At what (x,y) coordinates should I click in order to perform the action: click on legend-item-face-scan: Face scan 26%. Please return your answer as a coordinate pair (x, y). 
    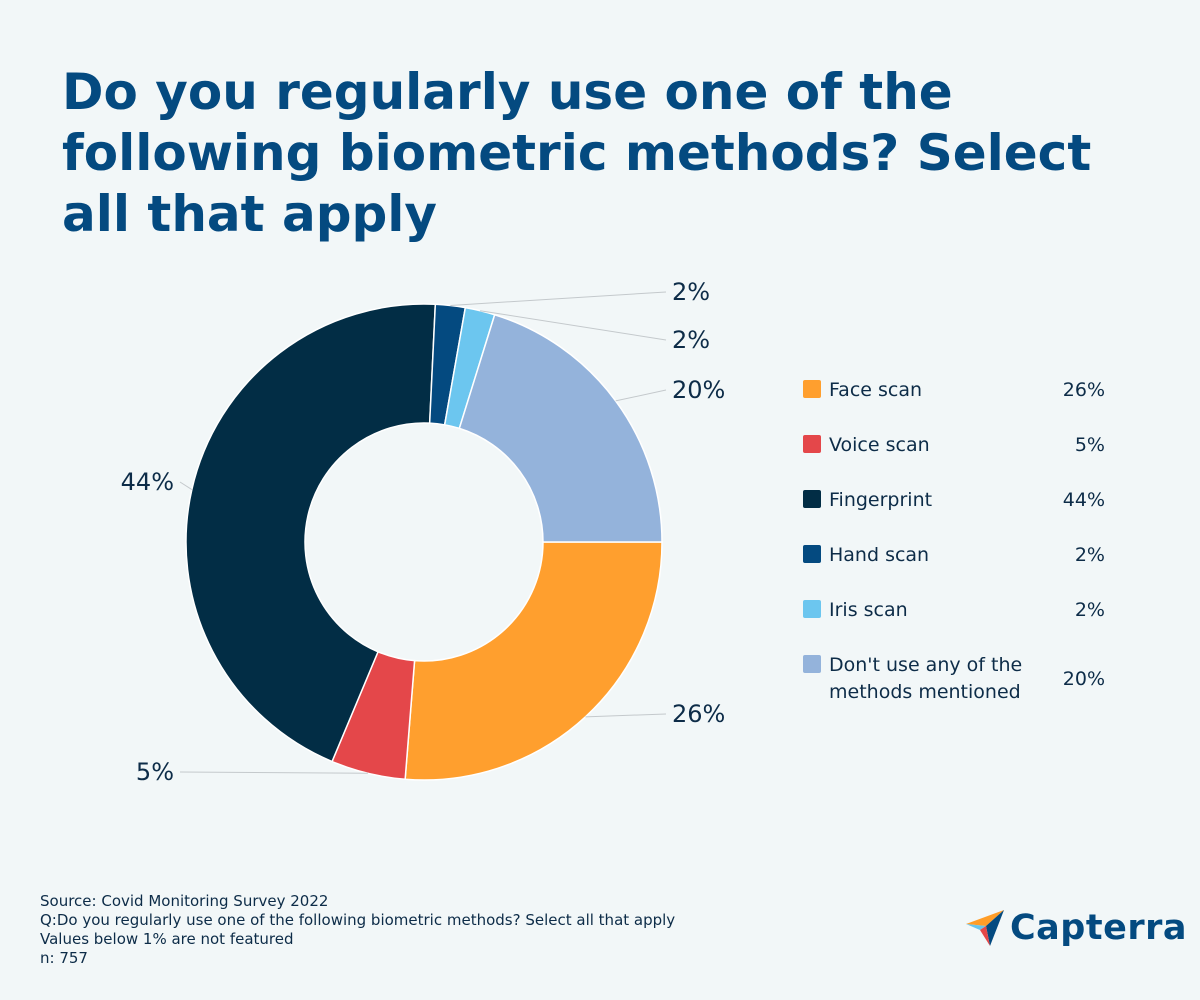
    Looking at the image, I should click on (954, 390).